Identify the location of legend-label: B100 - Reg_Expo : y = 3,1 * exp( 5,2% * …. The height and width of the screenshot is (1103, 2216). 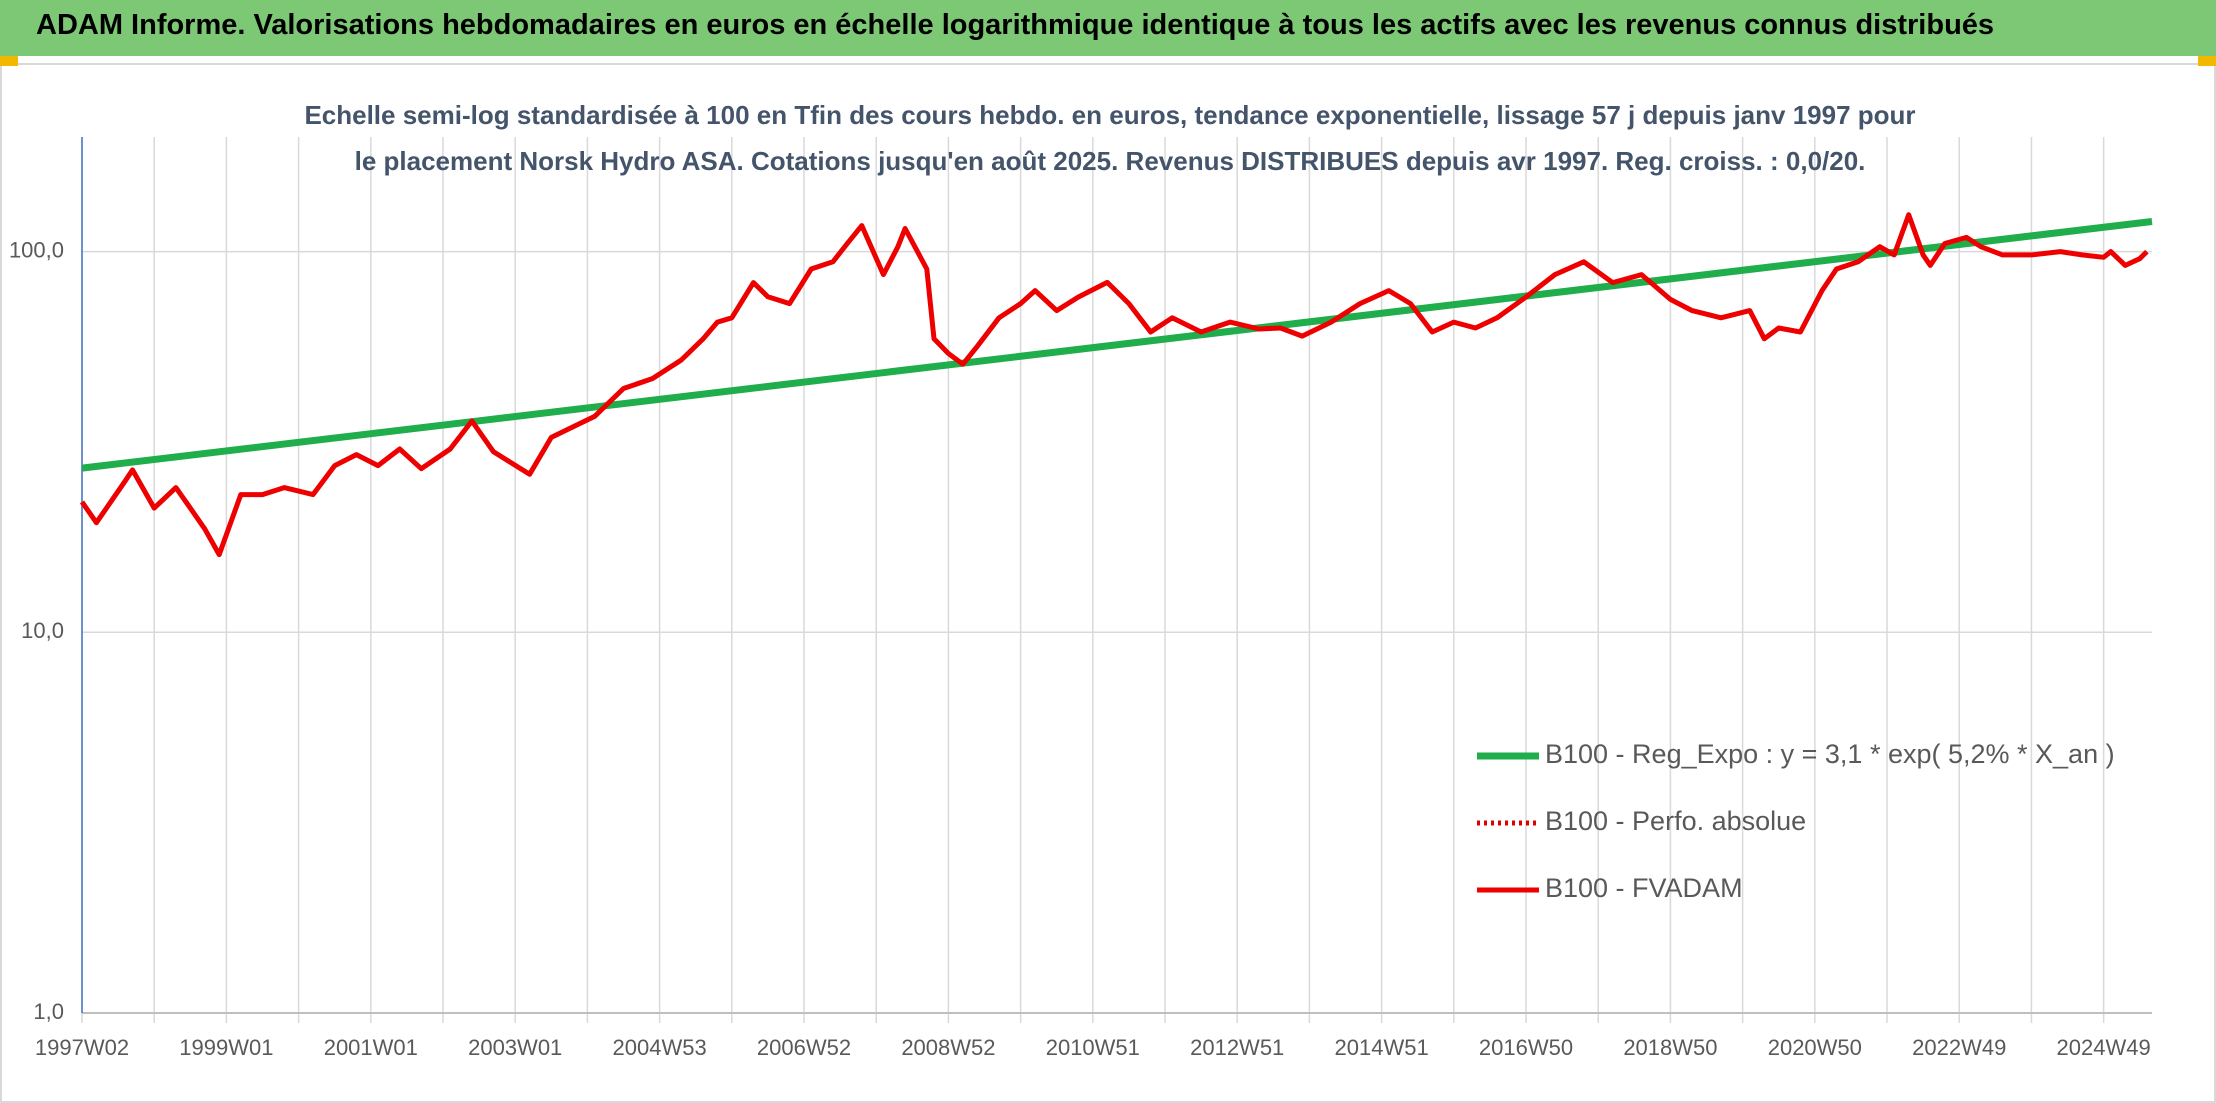
(1830, 754).